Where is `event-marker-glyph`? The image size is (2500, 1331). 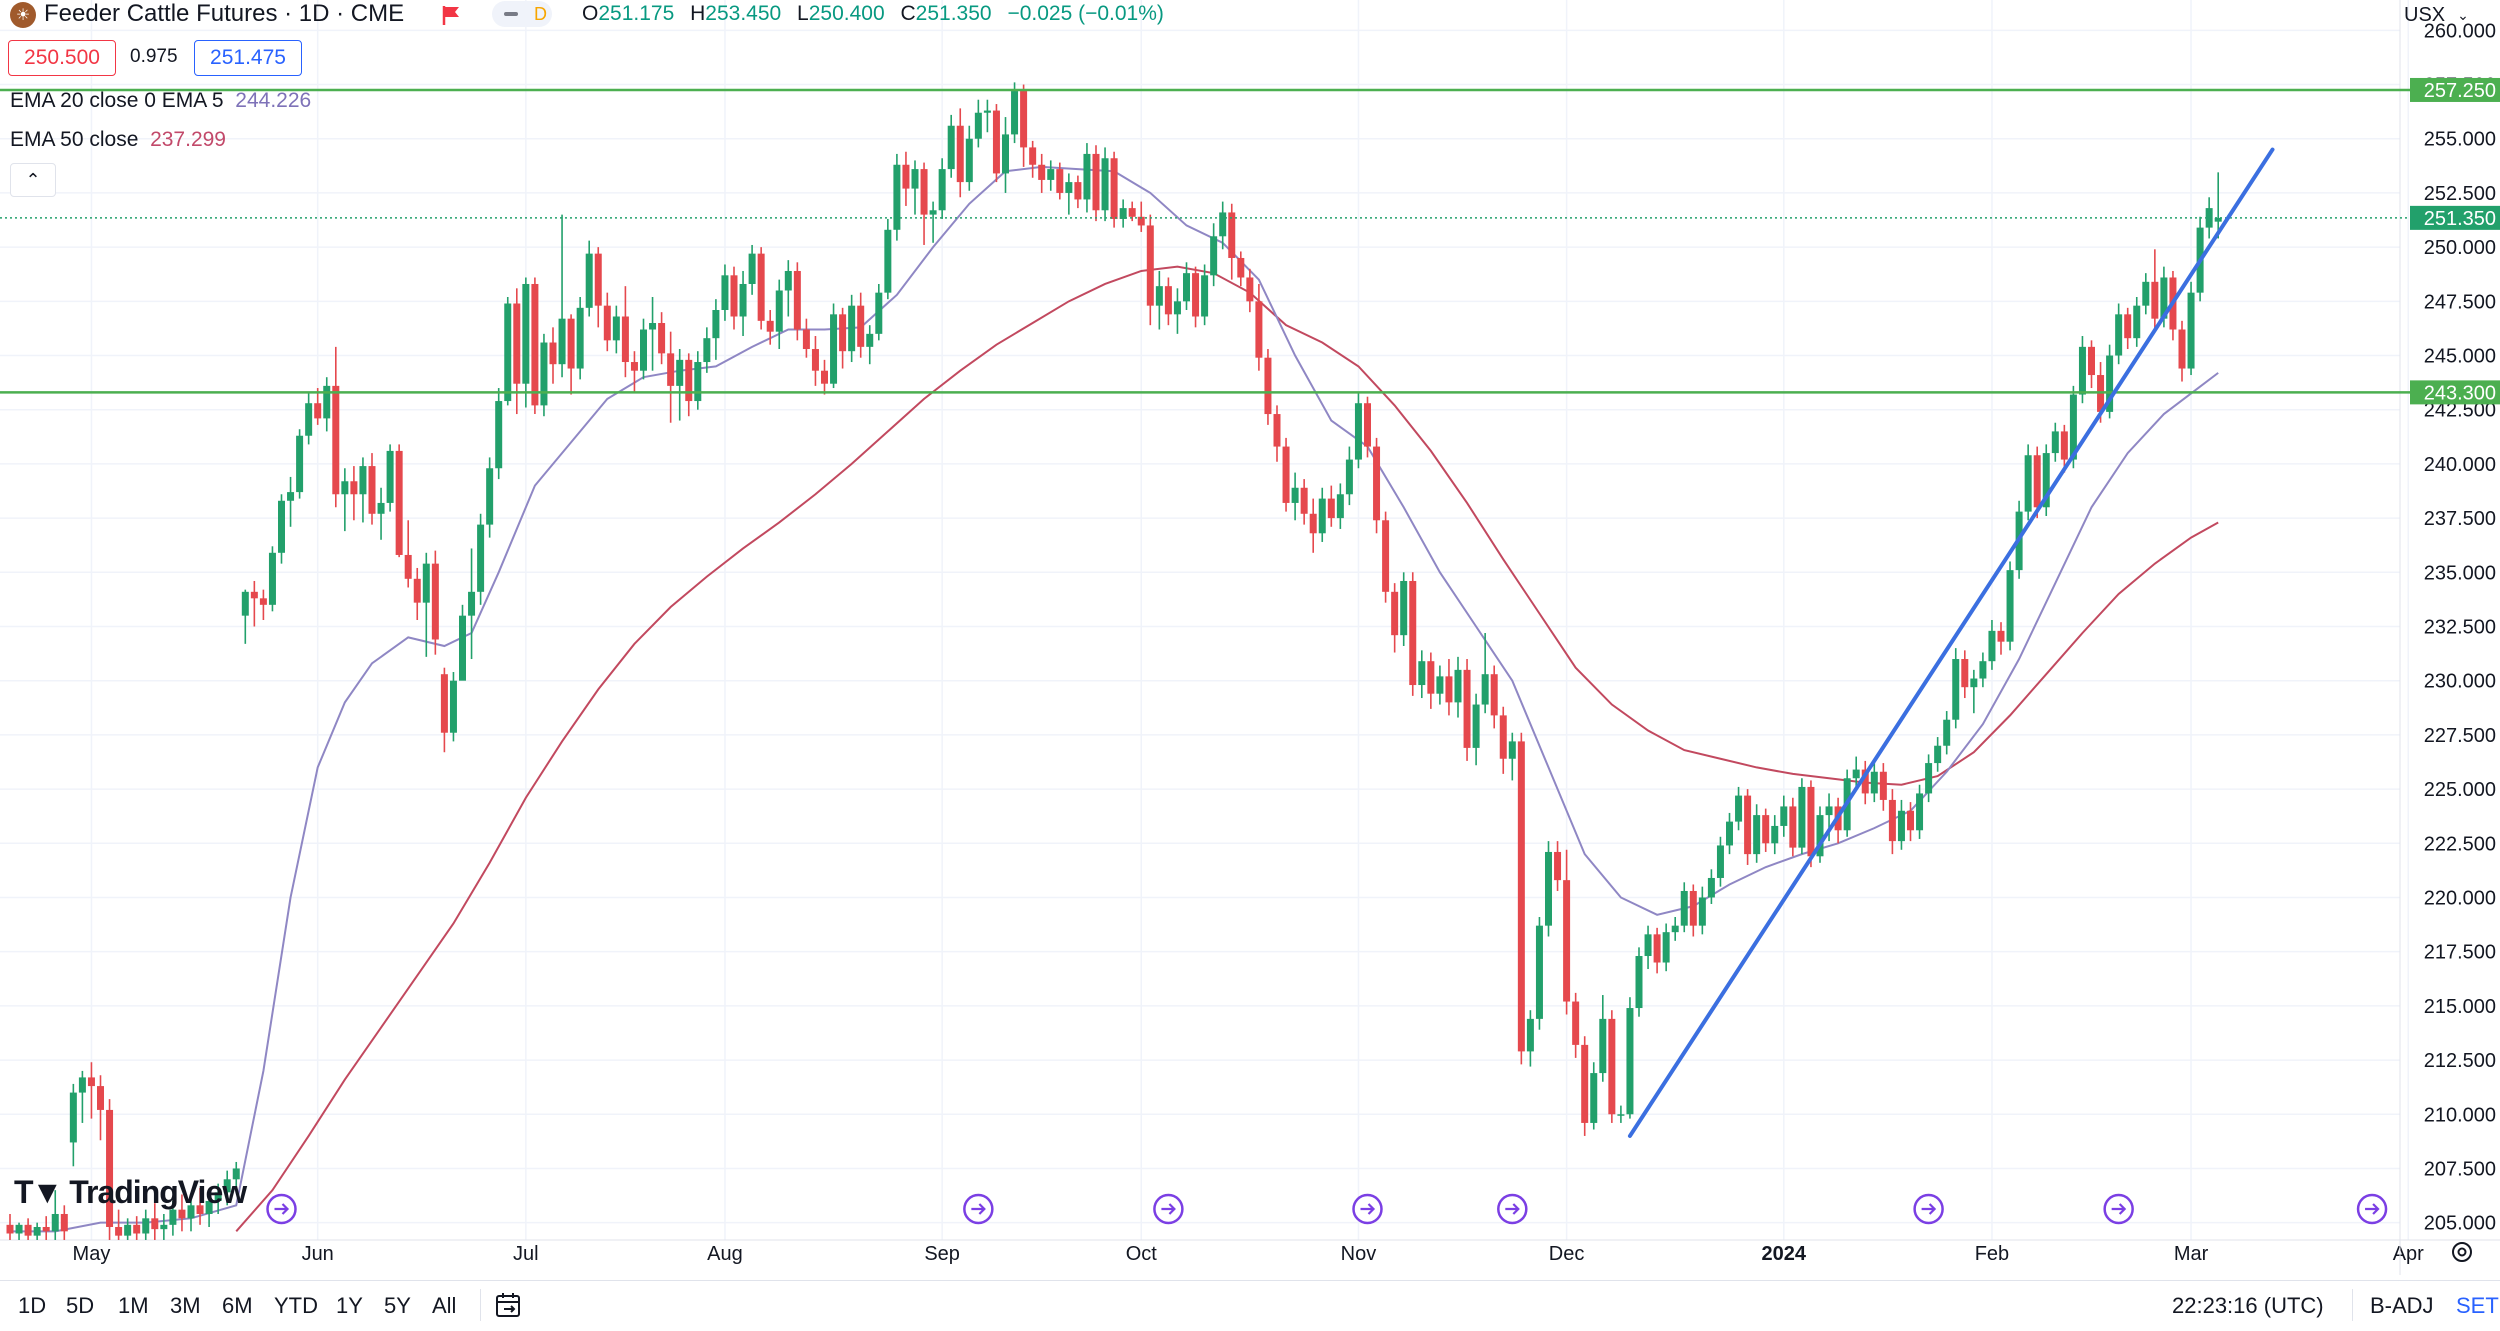
event-marker-glyph is located at coordinates (1512, 1209).